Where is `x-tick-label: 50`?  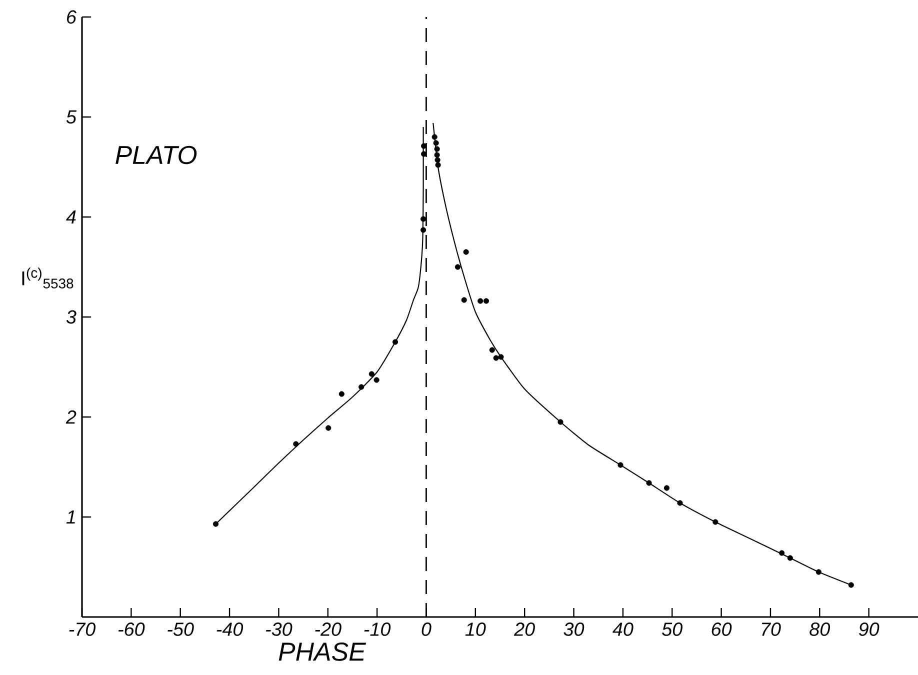
x-tick-label: 50 is located at coordinates (672, 629).